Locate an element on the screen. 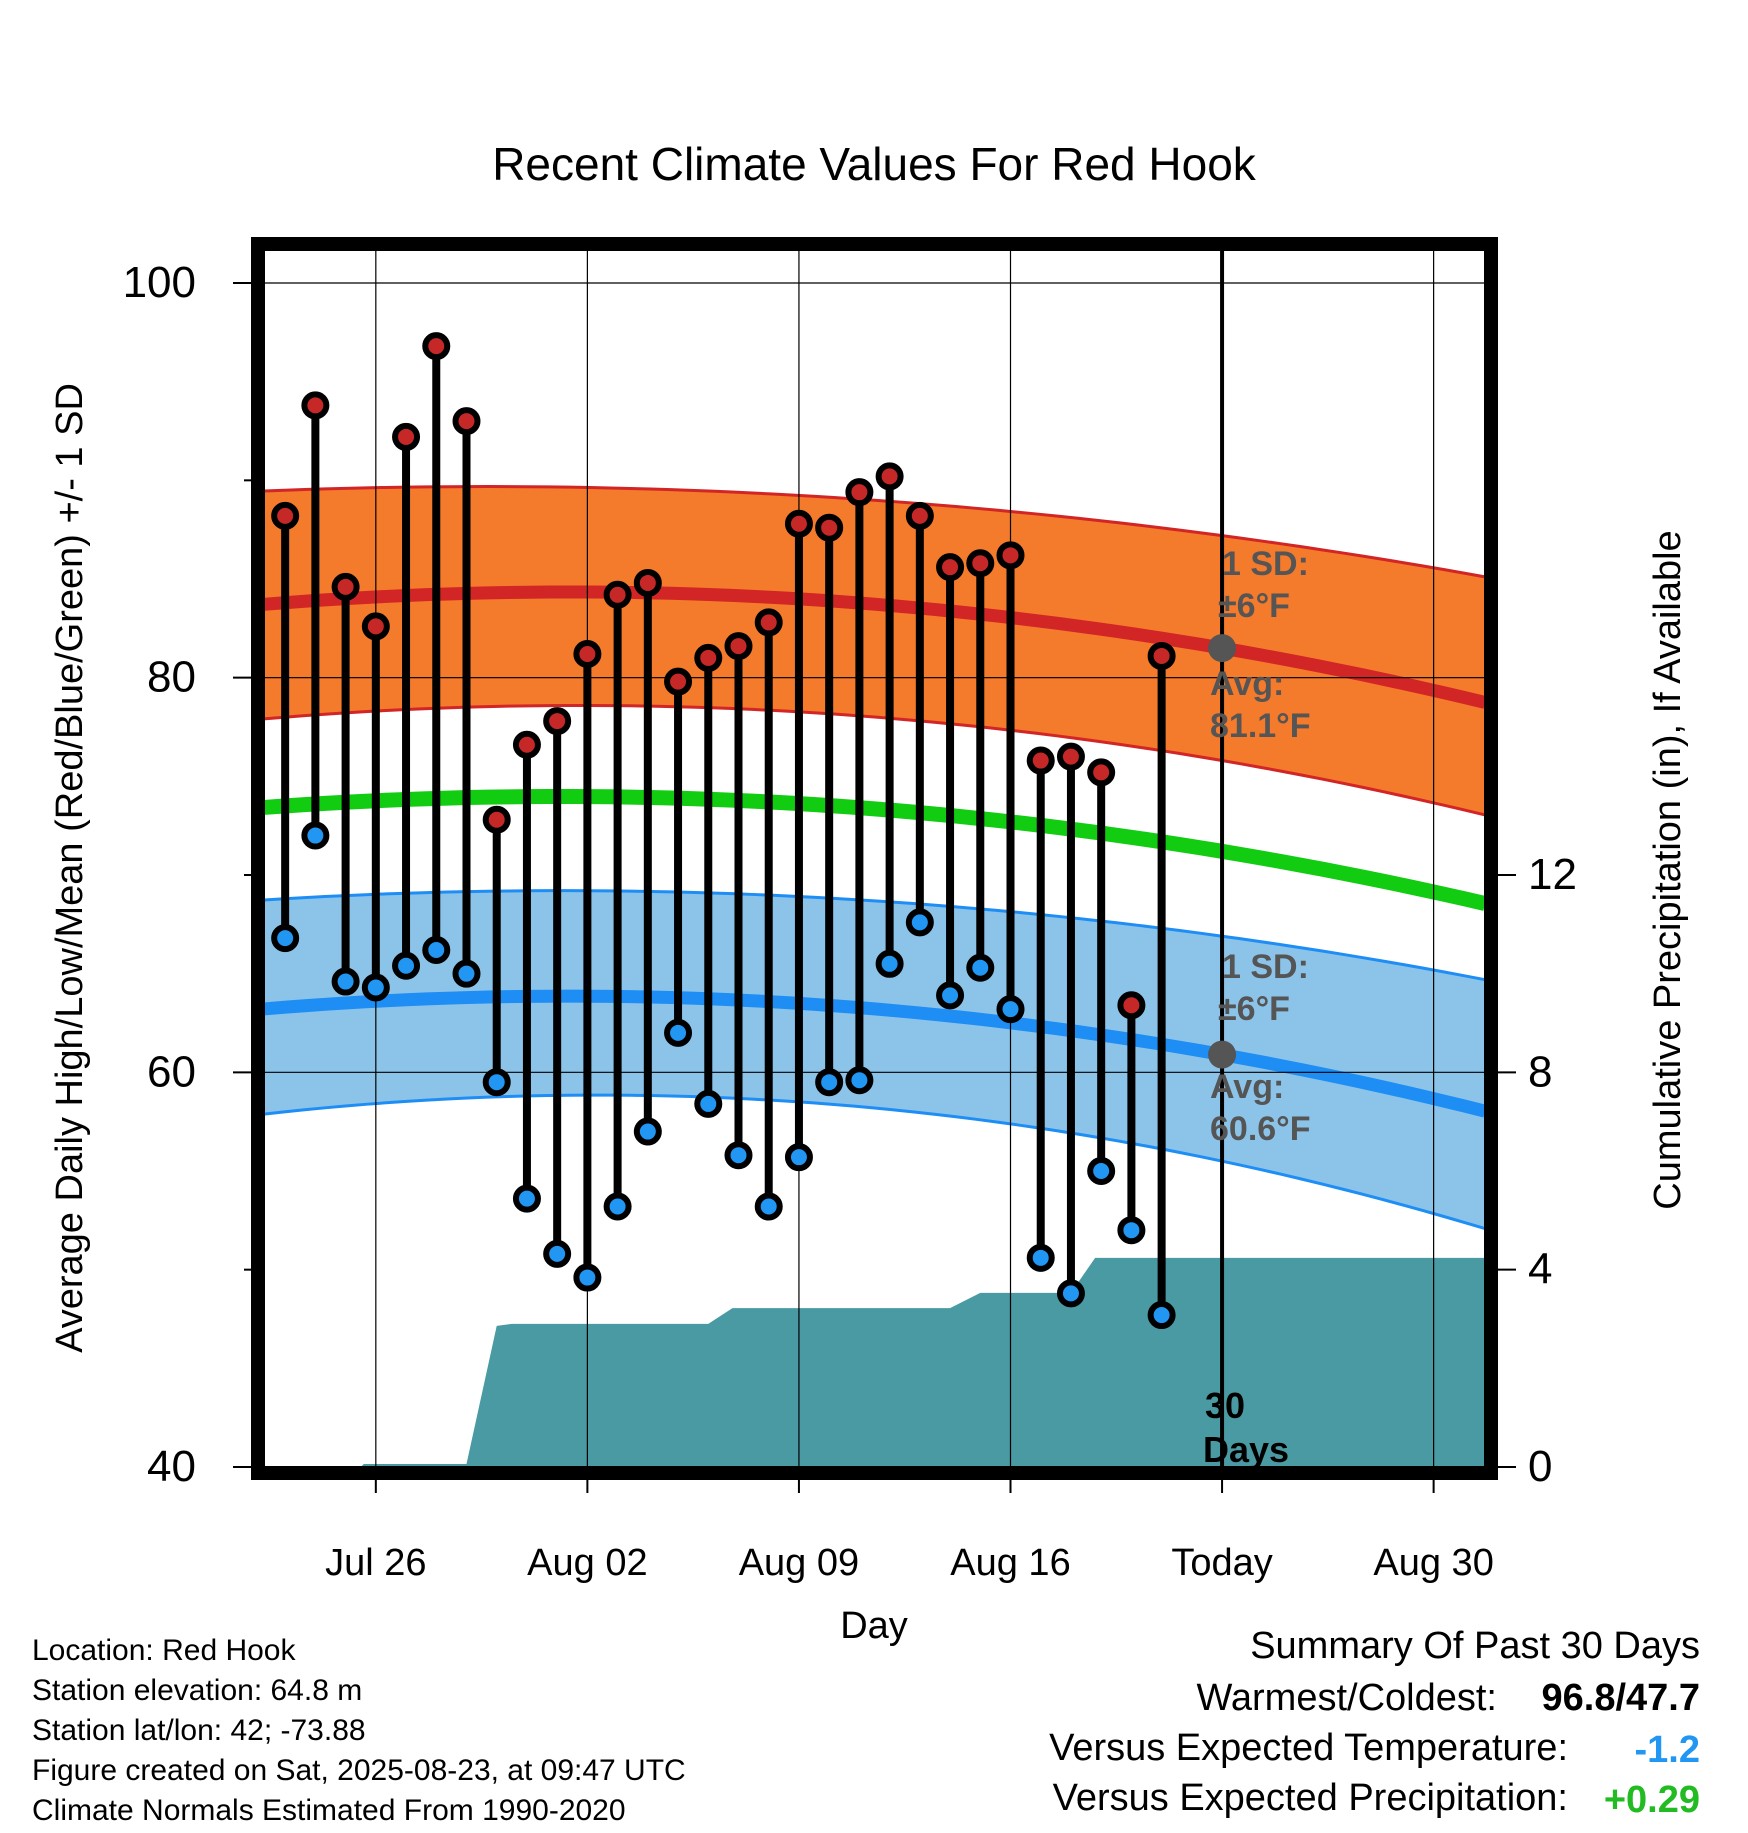 This screenshot has width=1748, height=1833. days-word: Days is located at coordinates (1246, 1449).